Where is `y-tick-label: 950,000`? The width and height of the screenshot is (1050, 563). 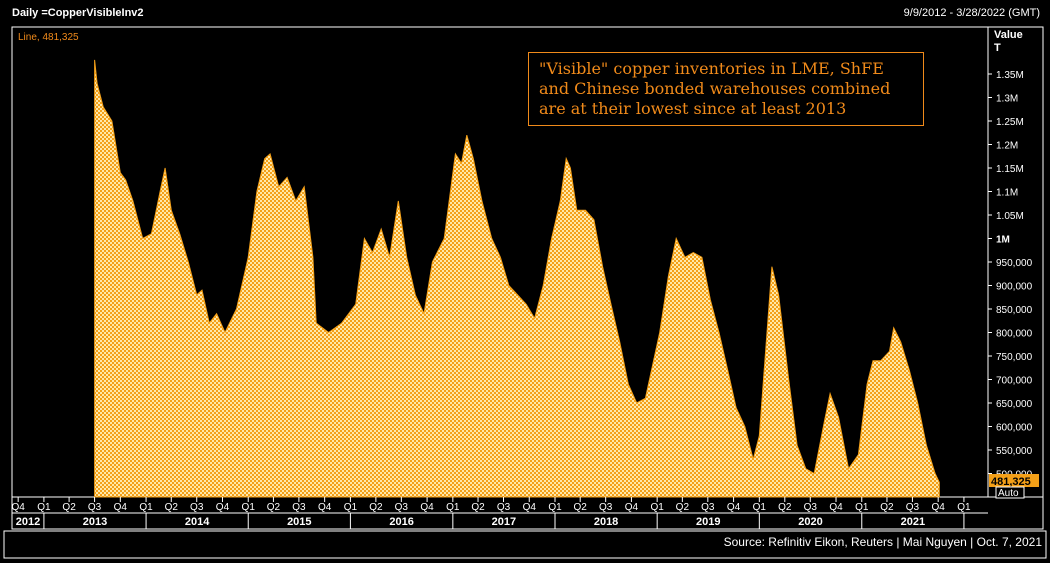
y-tick-label: 950,000 is located at coordinates (1014, 263).